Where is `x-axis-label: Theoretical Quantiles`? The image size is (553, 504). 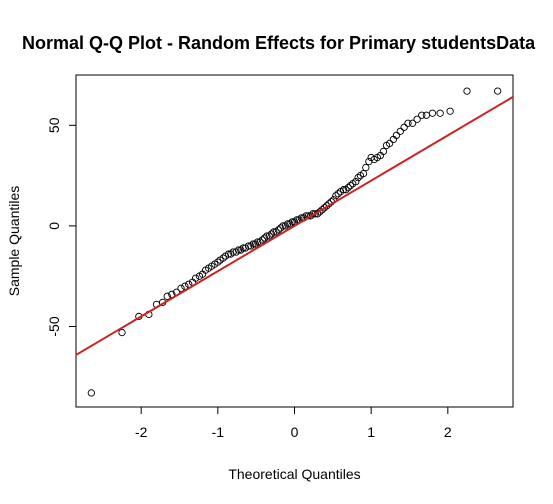
x-axis-label: Theoretical Quantiles is located at coordinates (294, 474).